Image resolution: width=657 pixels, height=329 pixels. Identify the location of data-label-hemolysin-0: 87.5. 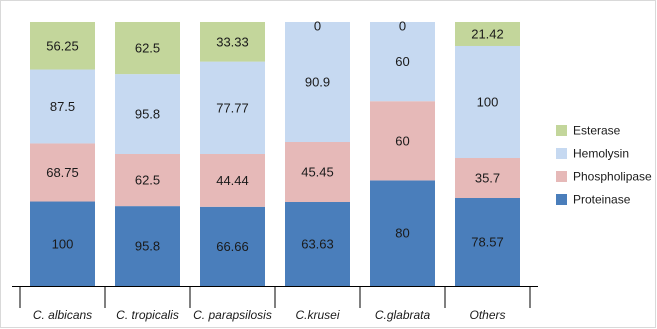
(62, 106).